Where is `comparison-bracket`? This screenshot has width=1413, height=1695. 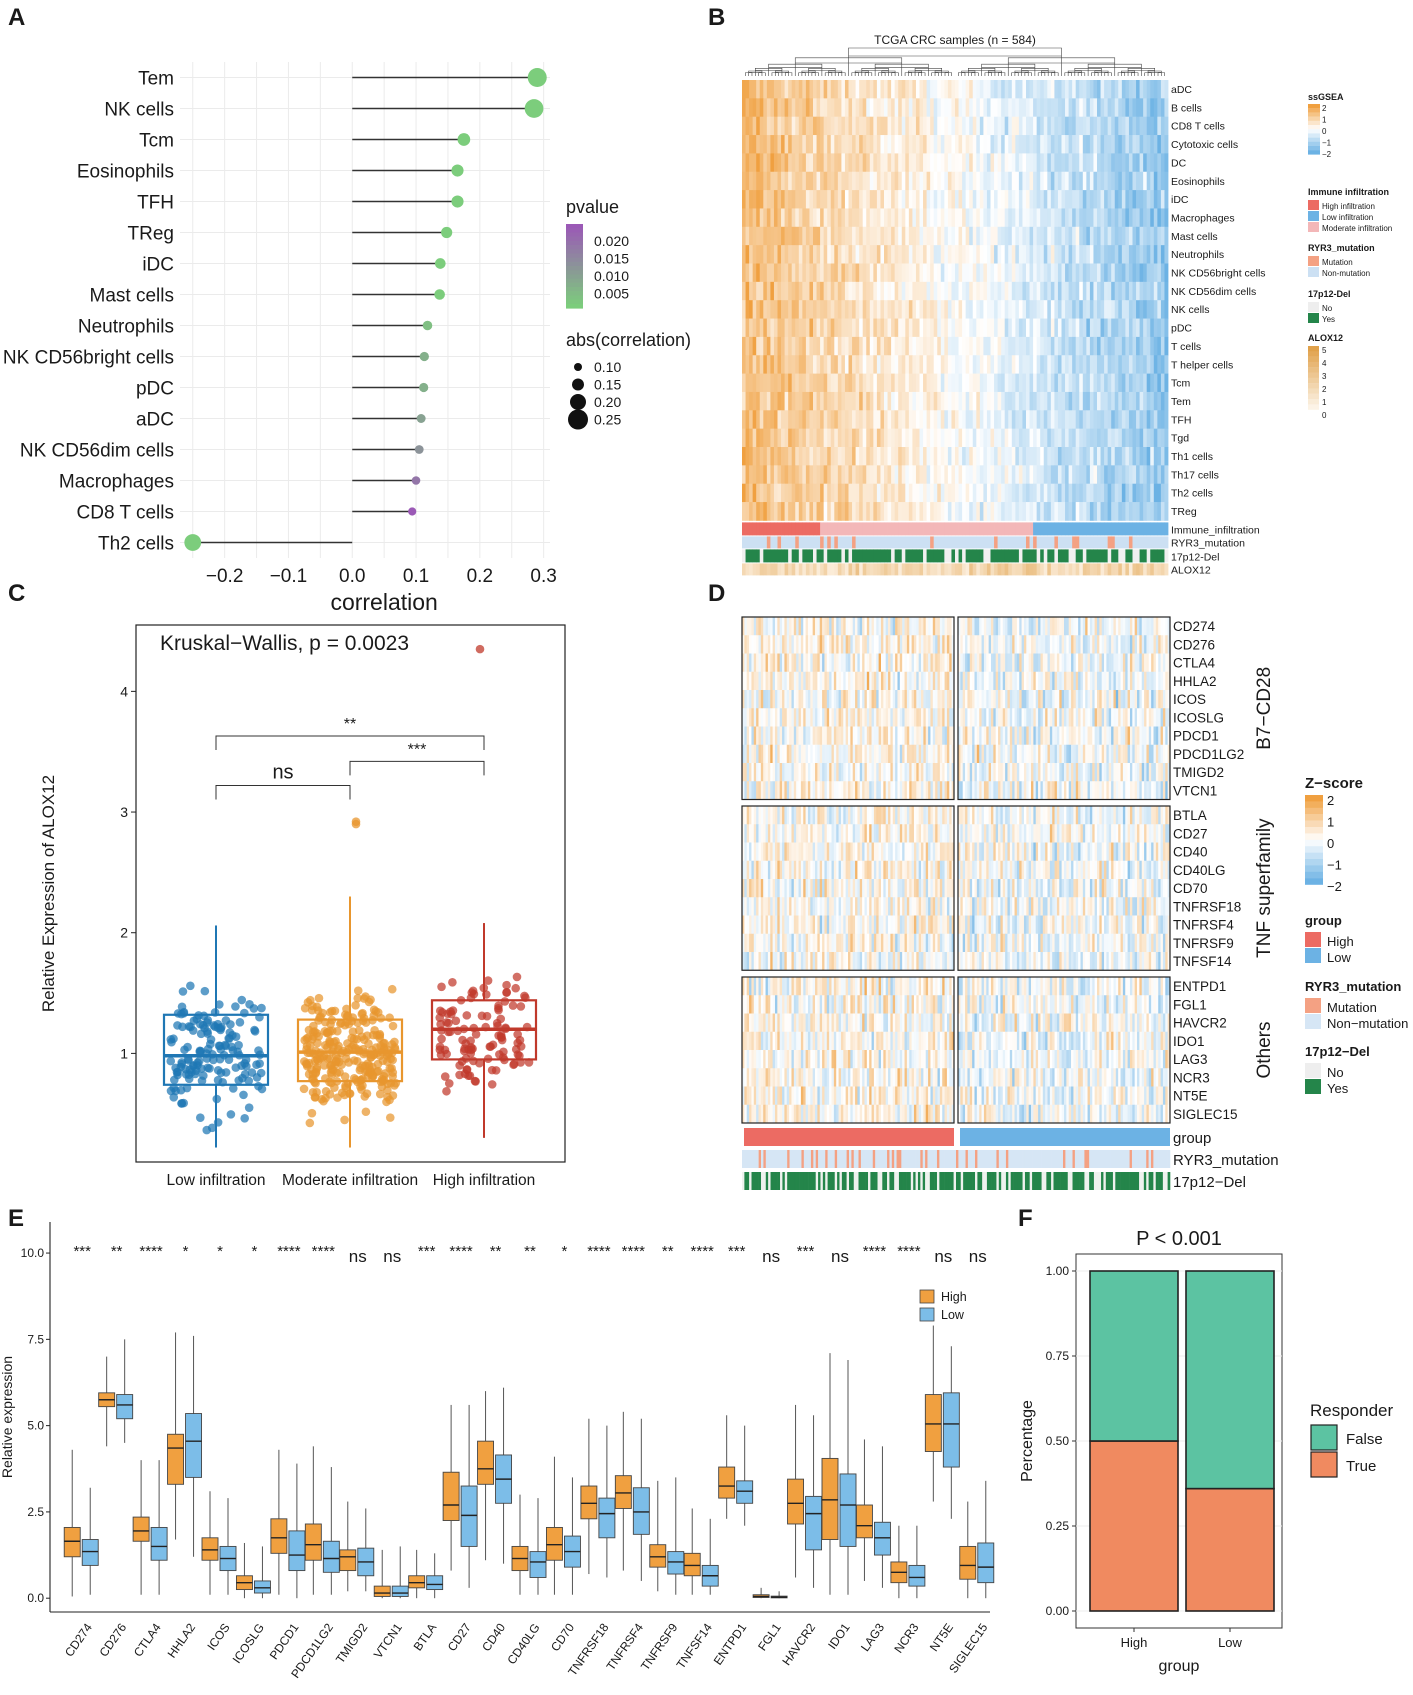 comparison-bracket is located at coordinates (417, 768).